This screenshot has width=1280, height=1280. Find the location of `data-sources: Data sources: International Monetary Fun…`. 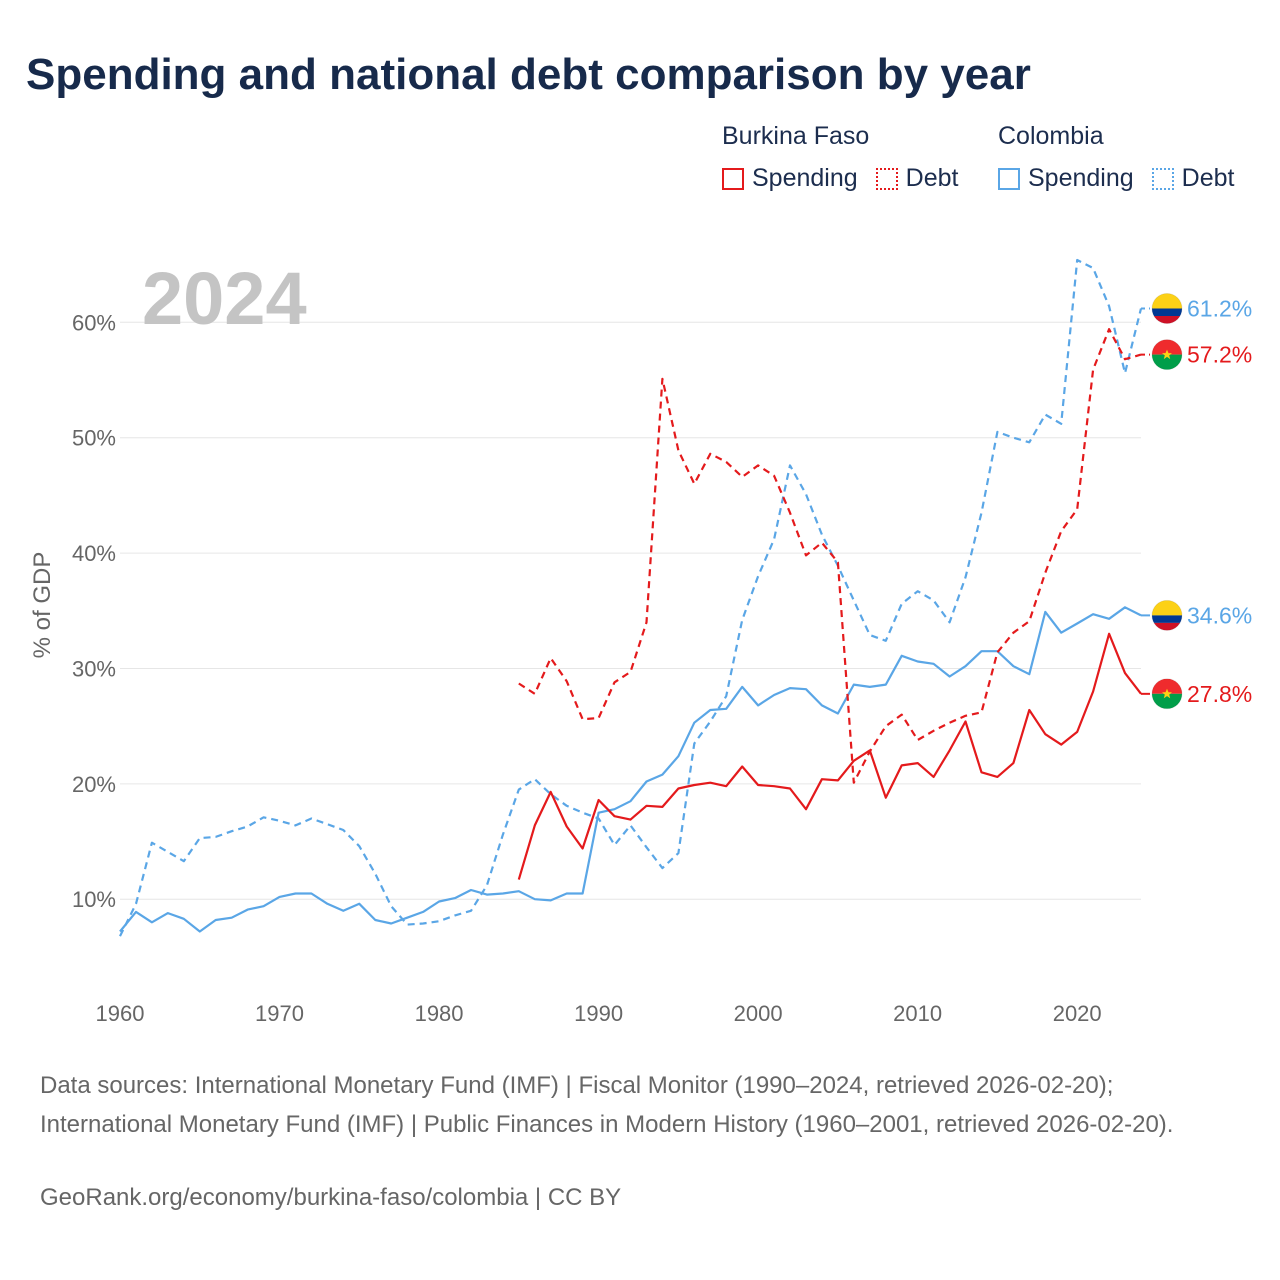

data-sources: Data sources: International Monetary Fun… is located at coordinates (607, 1105).